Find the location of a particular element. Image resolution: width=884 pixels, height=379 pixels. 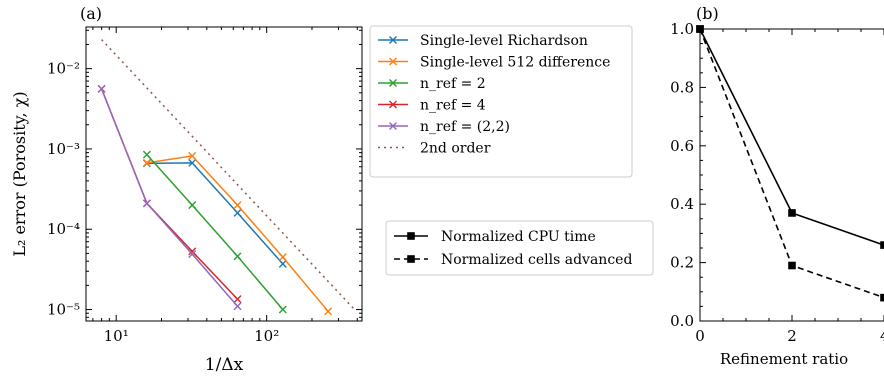

legend-marker-normalized-cells-advanced is located at coordinates (411, 259).